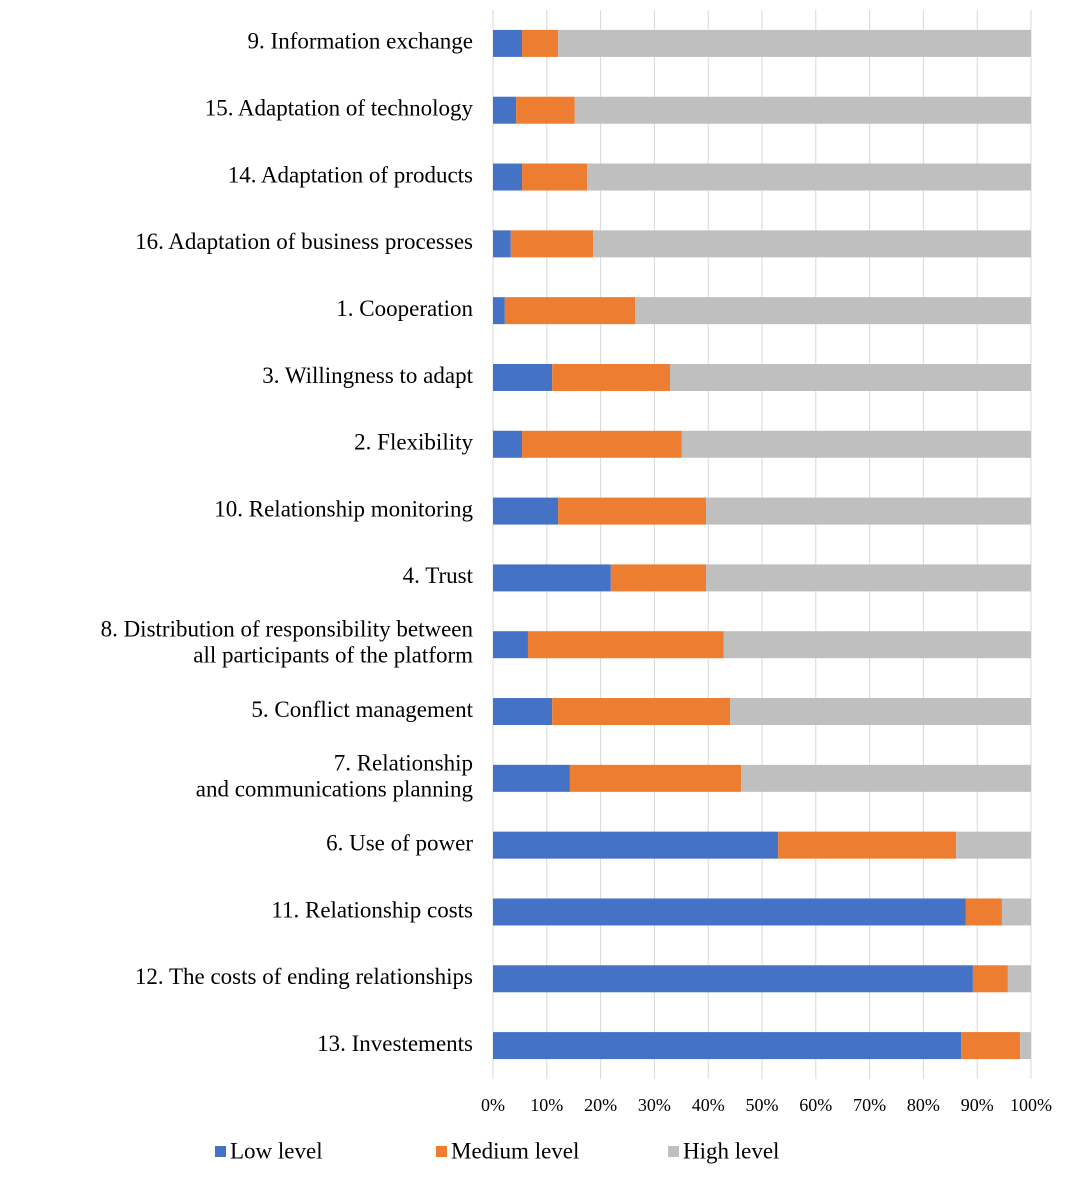  I want to click on x-tick-label: 10%, so click(546, 1105).